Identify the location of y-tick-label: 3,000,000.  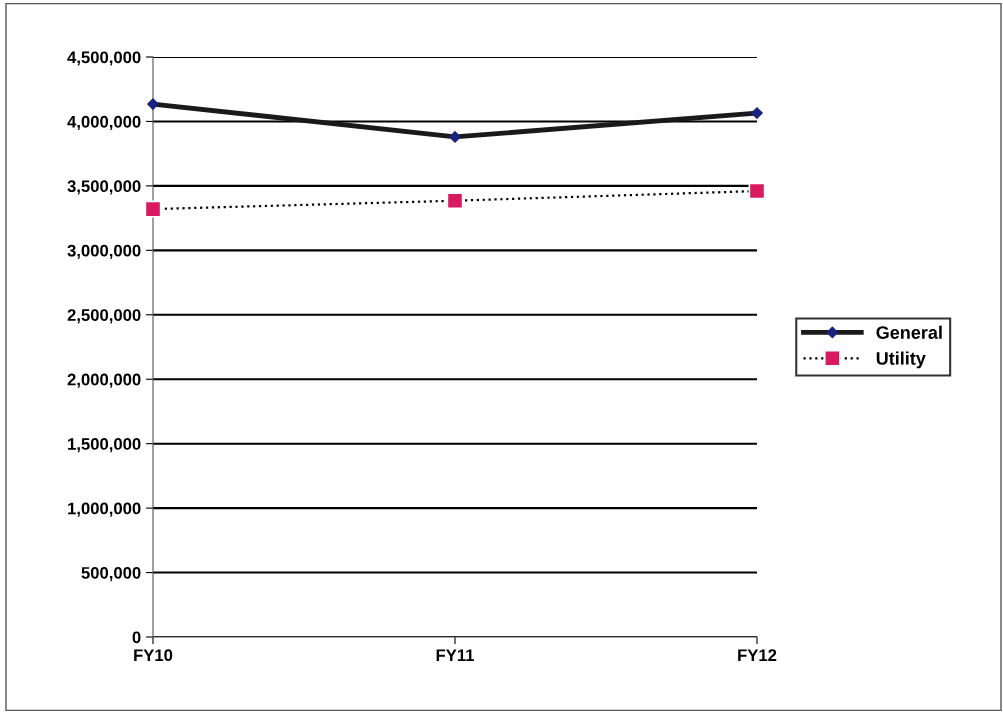
(104, 251).